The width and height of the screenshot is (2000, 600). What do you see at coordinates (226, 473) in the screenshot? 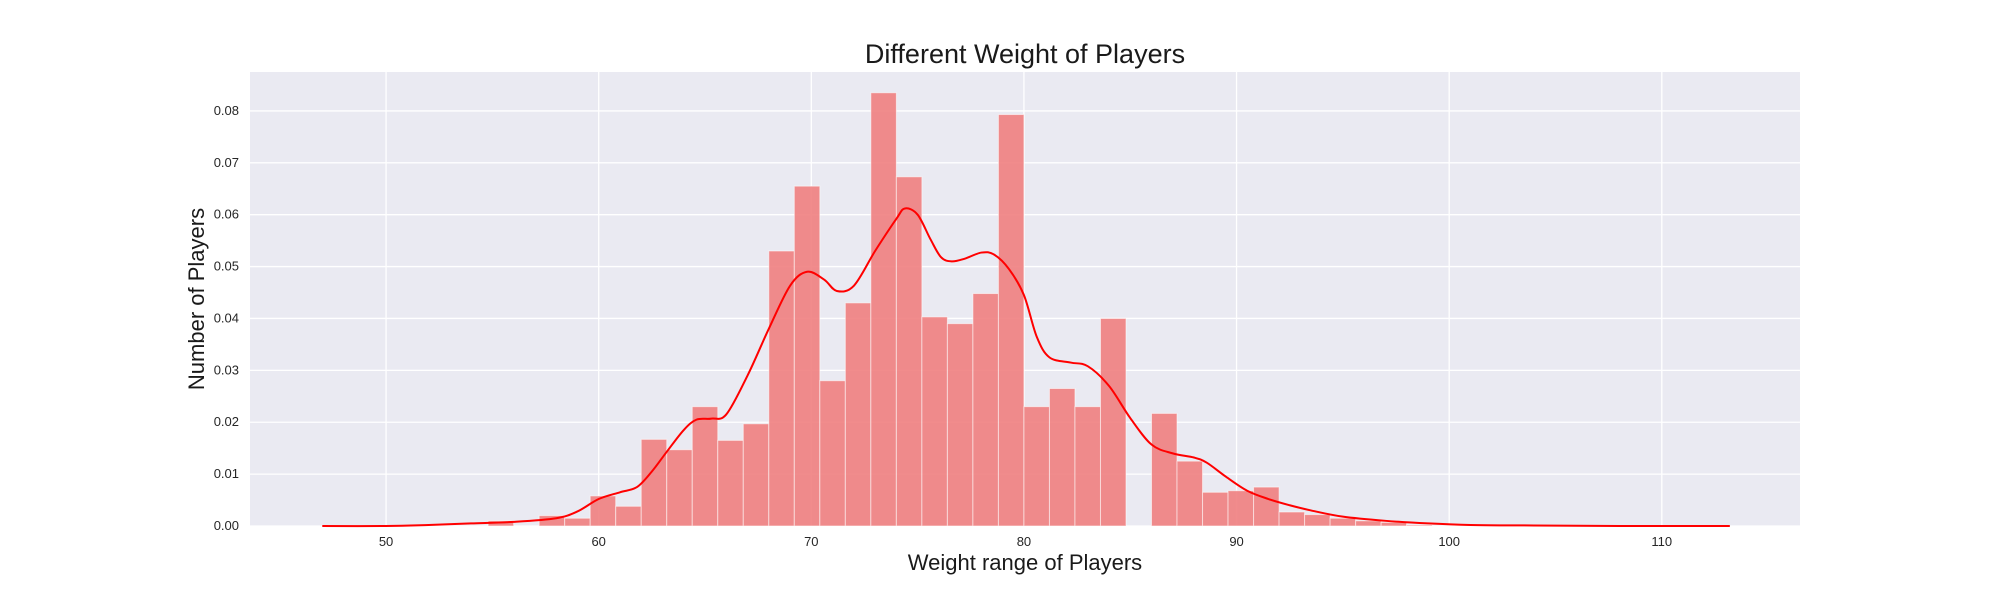
I see `y-tick-label: 0.01` at bounding box center [226, 473].